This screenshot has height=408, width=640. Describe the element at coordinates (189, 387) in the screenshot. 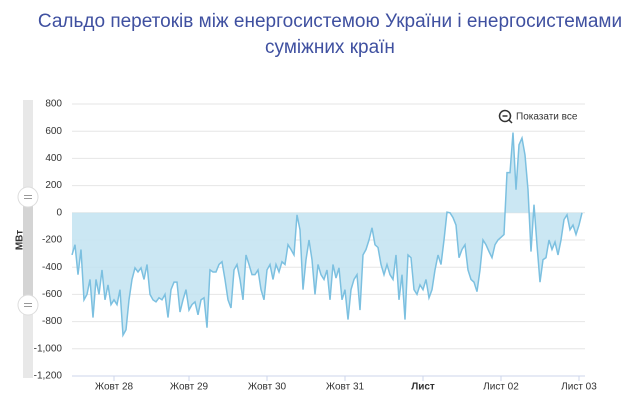

I see `x-tick-label: Жовт 29` at that location.